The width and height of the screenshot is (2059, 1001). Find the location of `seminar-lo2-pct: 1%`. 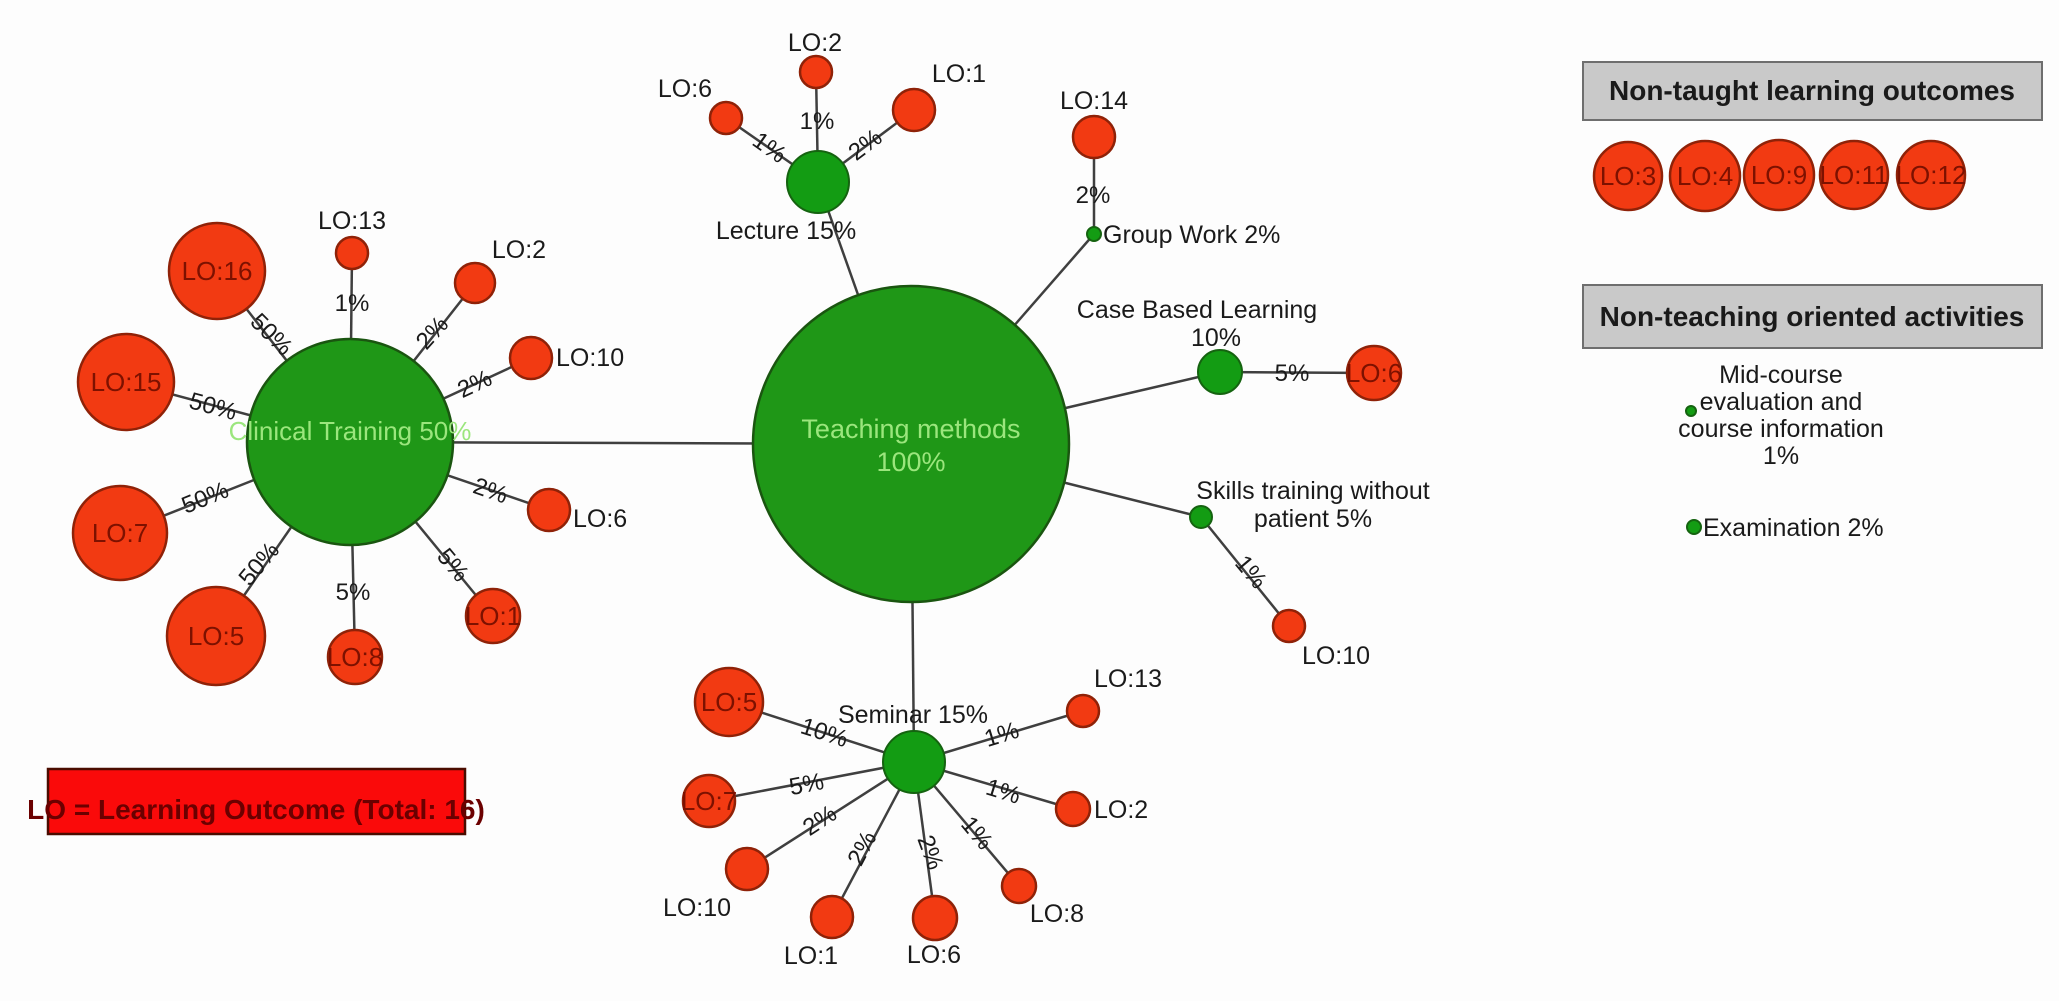

seminar-lo2-pct: 1% is located at coordinates (1003, 792).